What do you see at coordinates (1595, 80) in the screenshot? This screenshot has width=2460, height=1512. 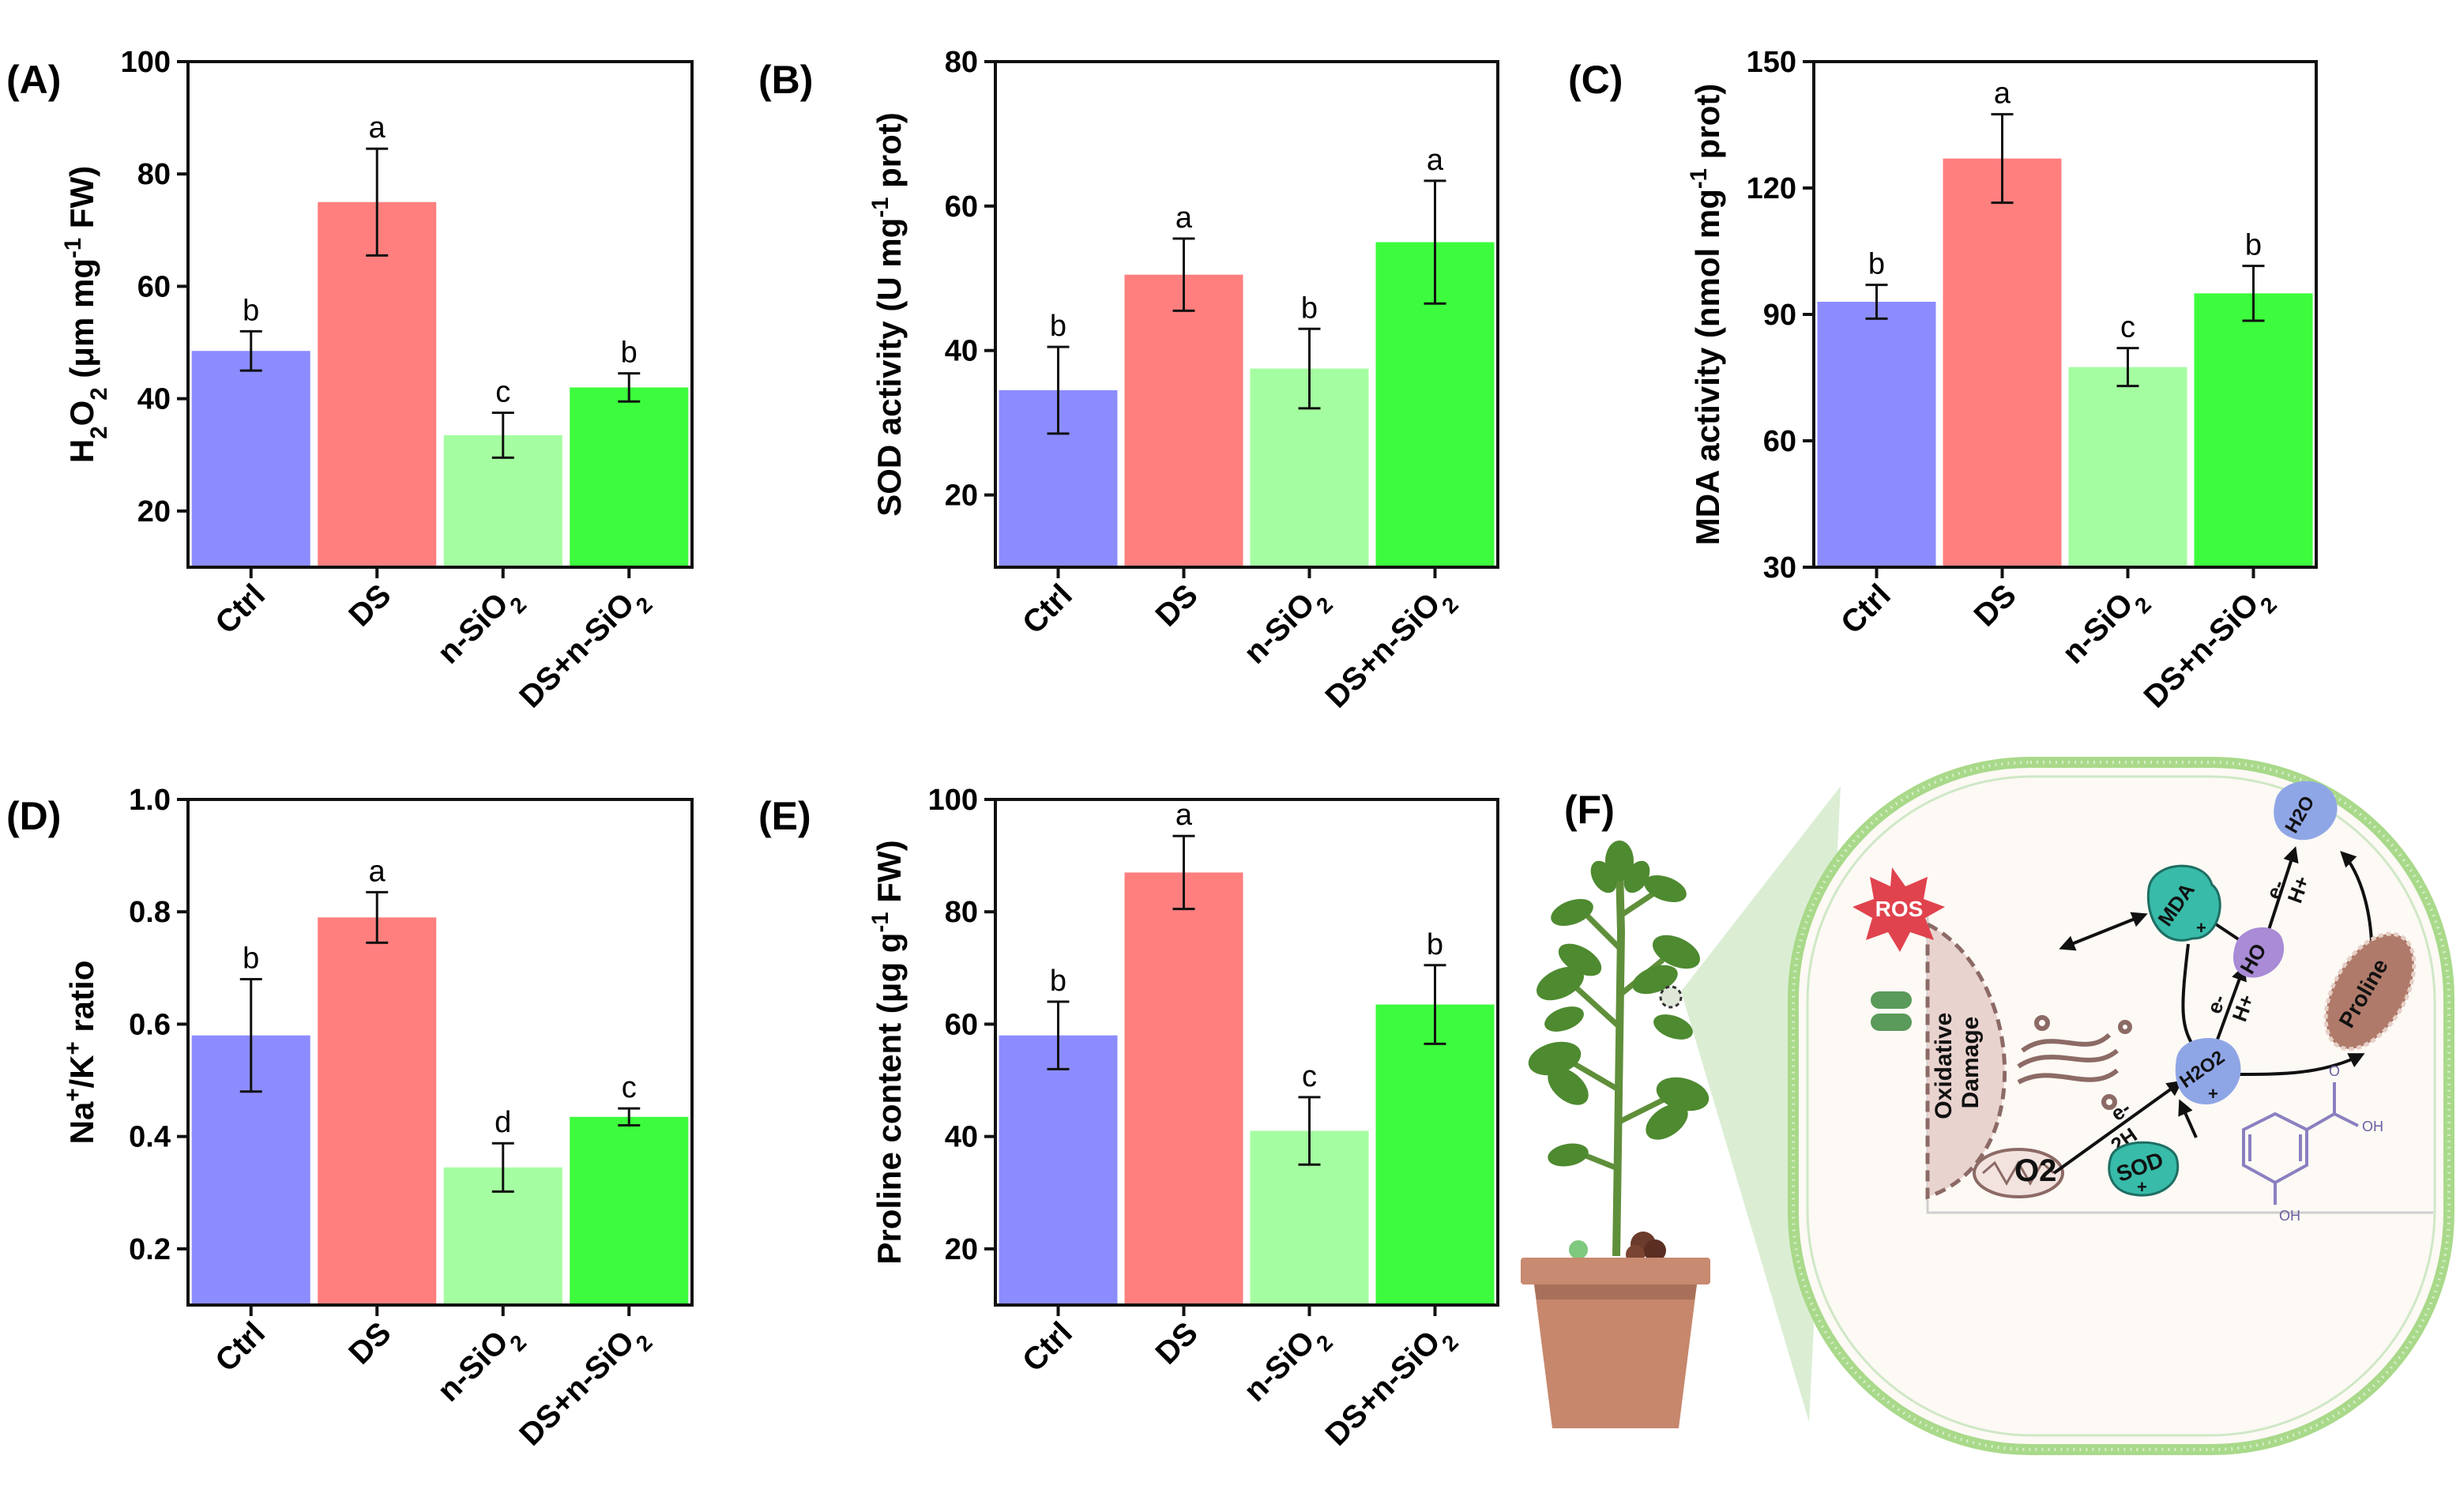 I see `panel-label-c: (C)` at bounding box center [1595, 80].